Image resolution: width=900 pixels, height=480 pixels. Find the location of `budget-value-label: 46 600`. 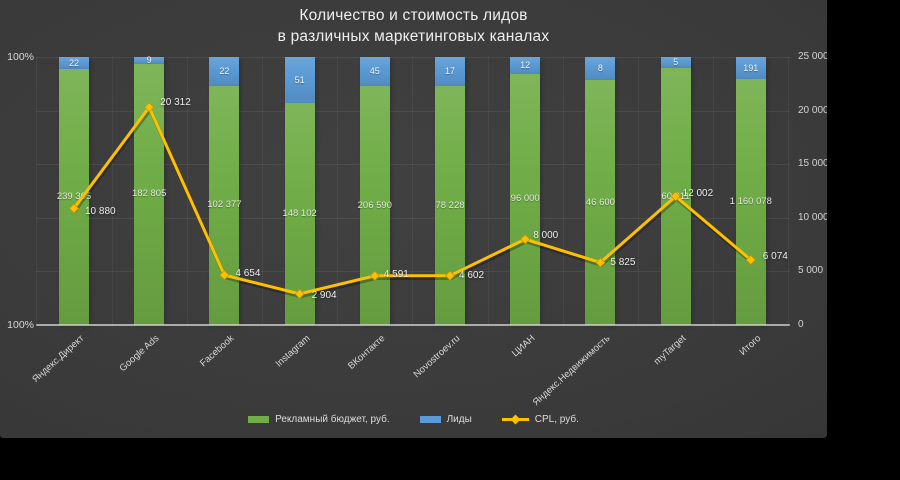

budget-value-label: 46 600 is located at coordinates (600, 202).